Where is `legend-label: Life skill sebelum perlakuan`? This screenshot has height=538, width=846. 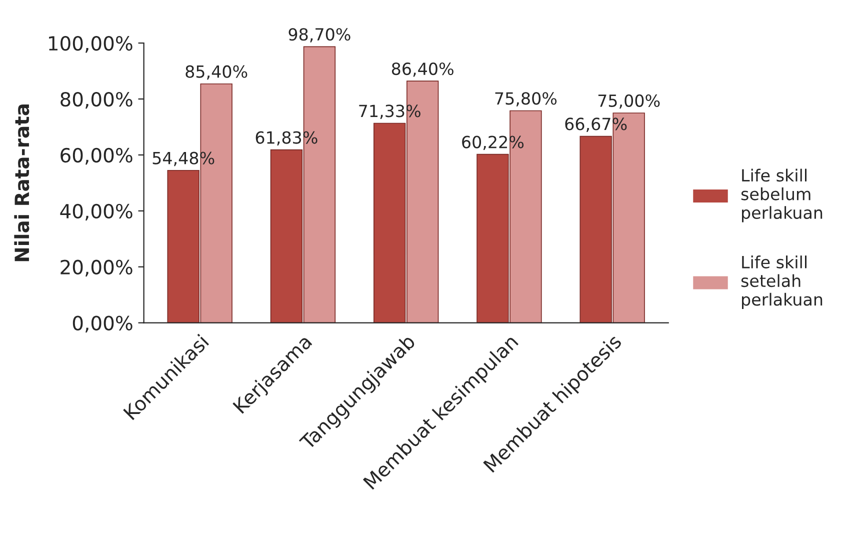
legend-label: Life skill sebelum perlakuan is located at coordinates (781, 195).